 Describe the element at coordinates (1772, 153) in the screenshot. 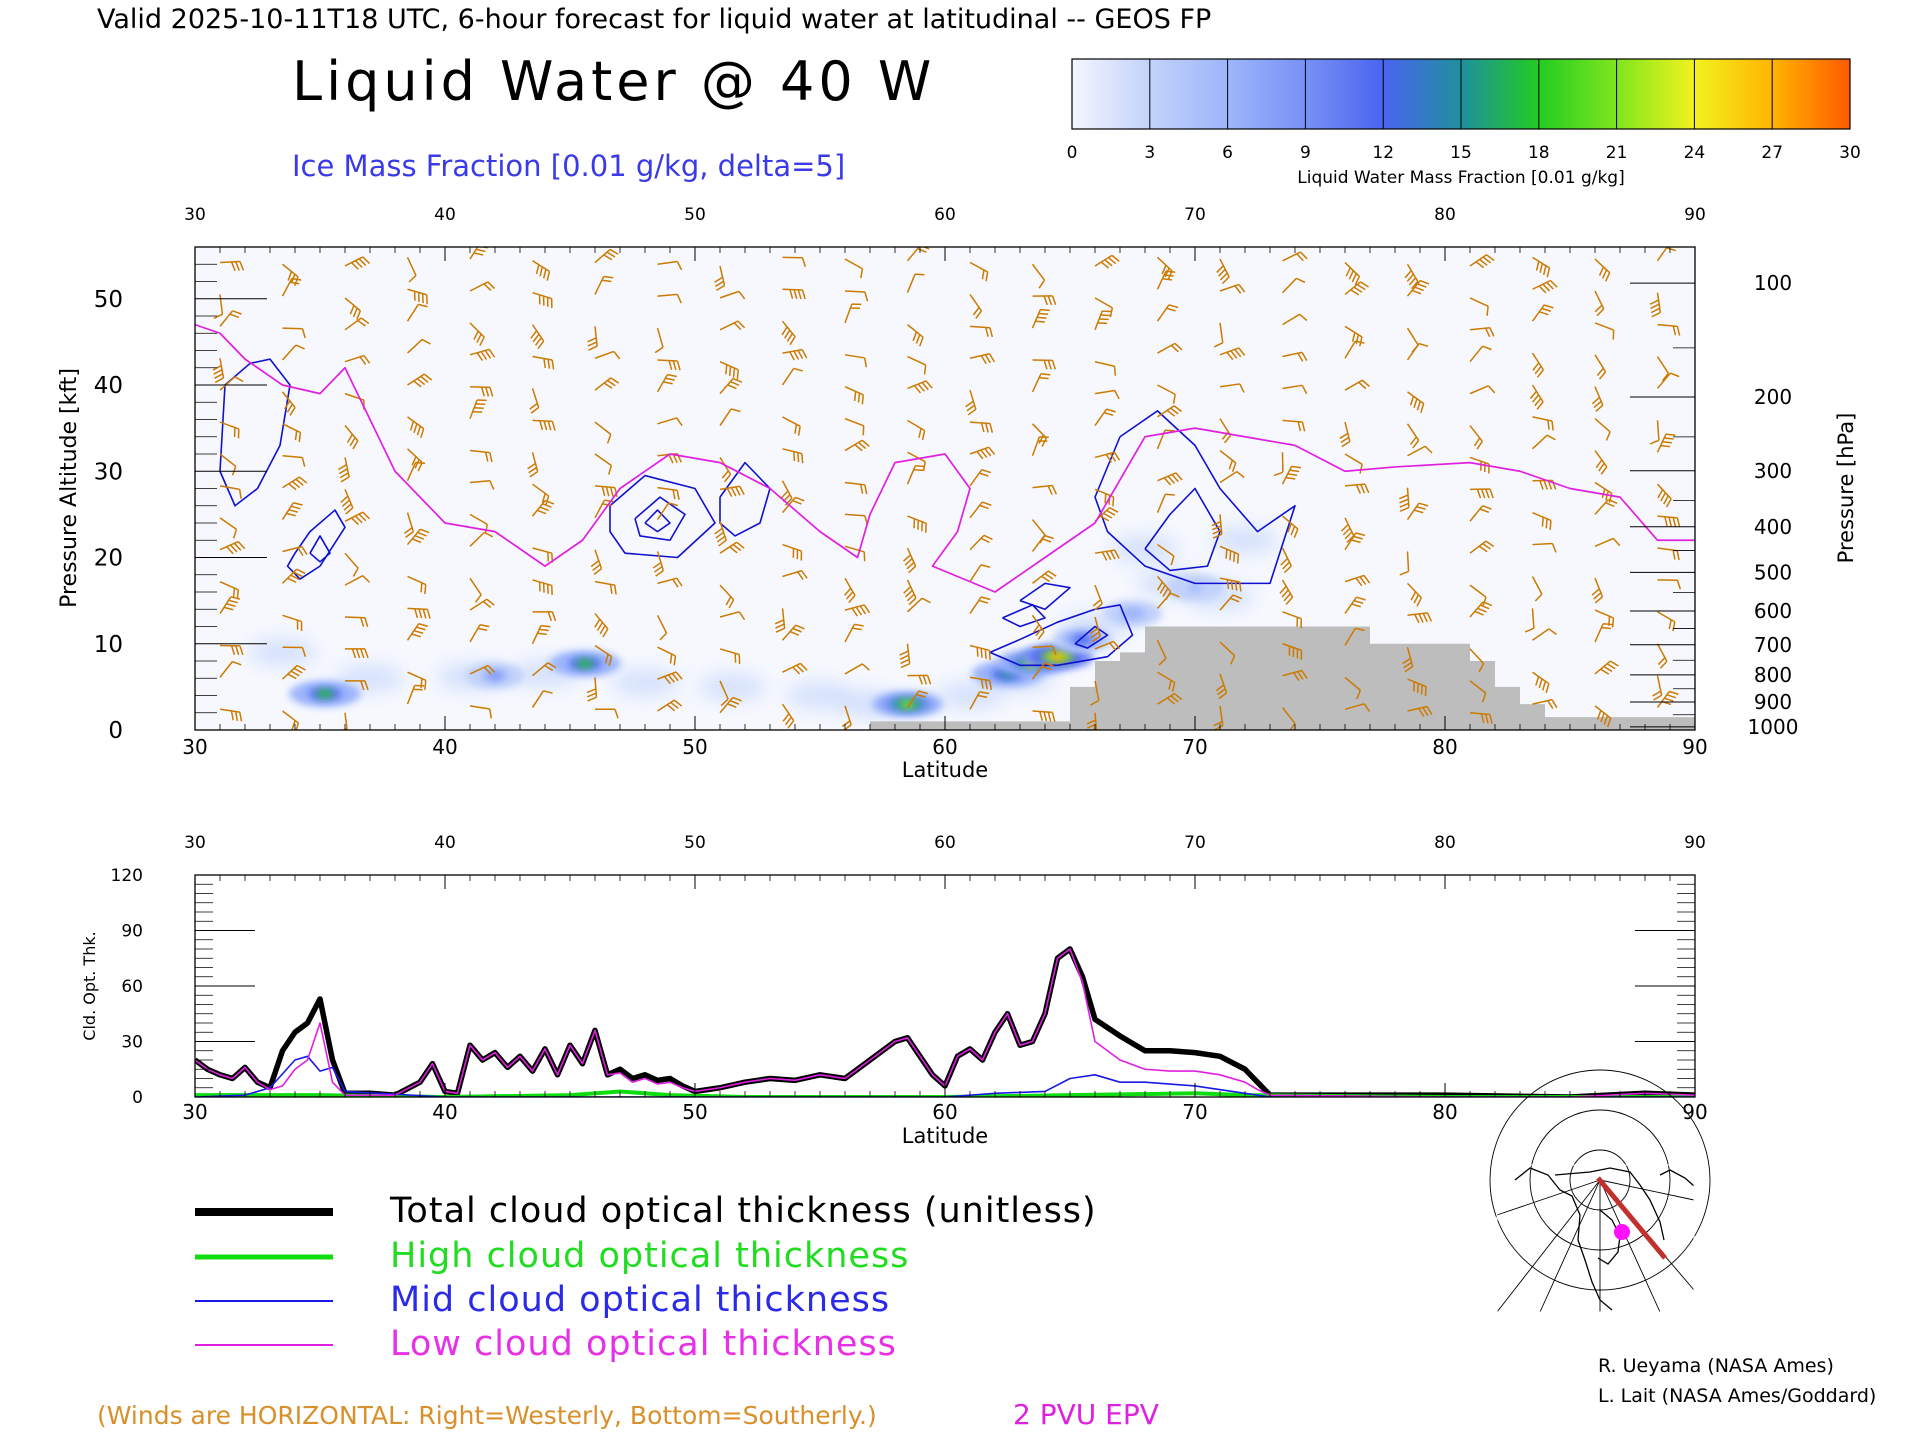

I see `colorbar-tick-label: 27` at that location.